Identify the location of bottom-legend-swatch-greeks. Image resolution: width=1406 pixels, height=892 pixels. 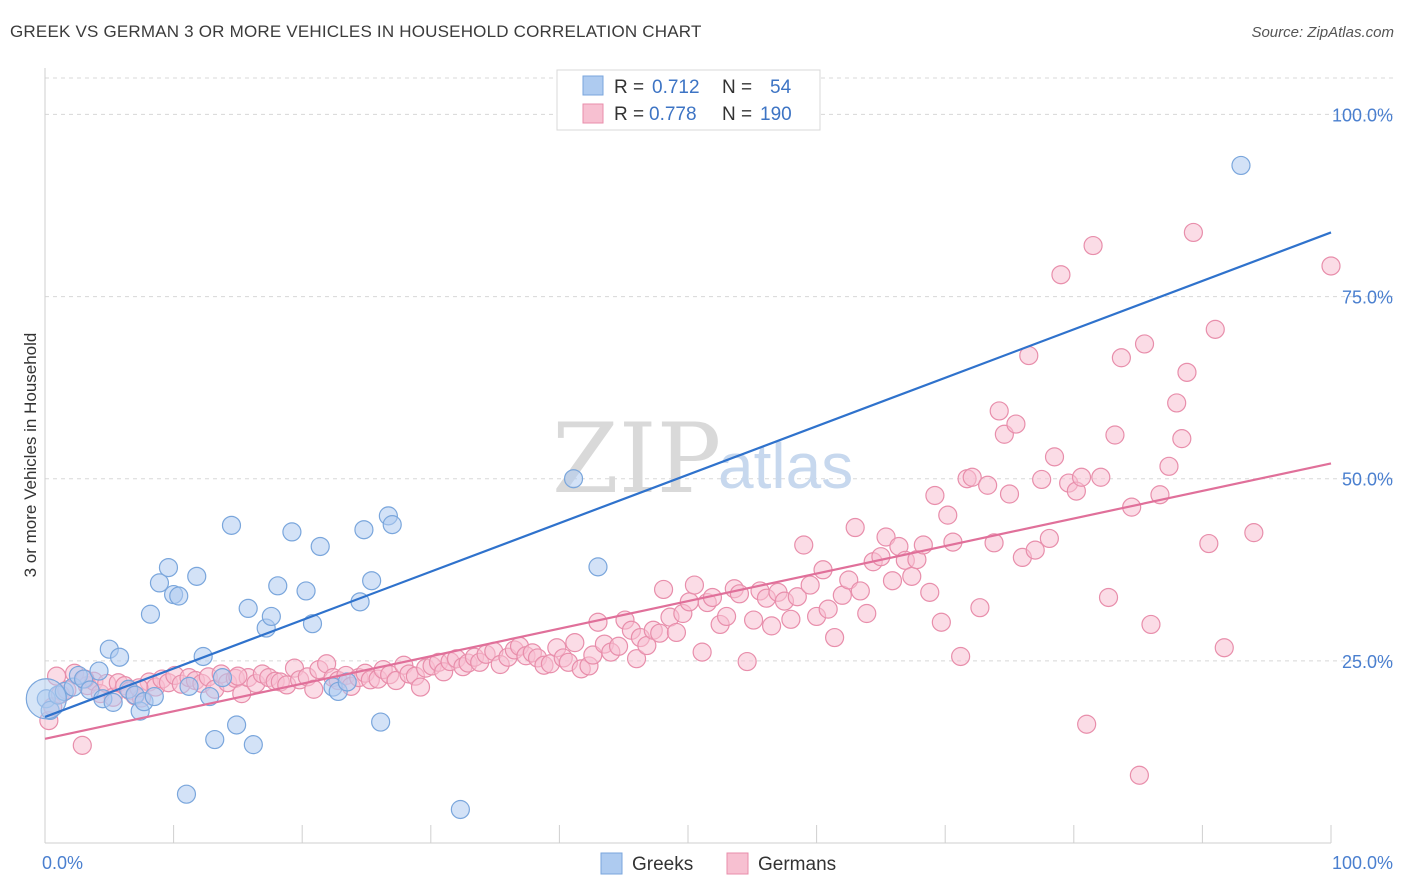
(611, 863).